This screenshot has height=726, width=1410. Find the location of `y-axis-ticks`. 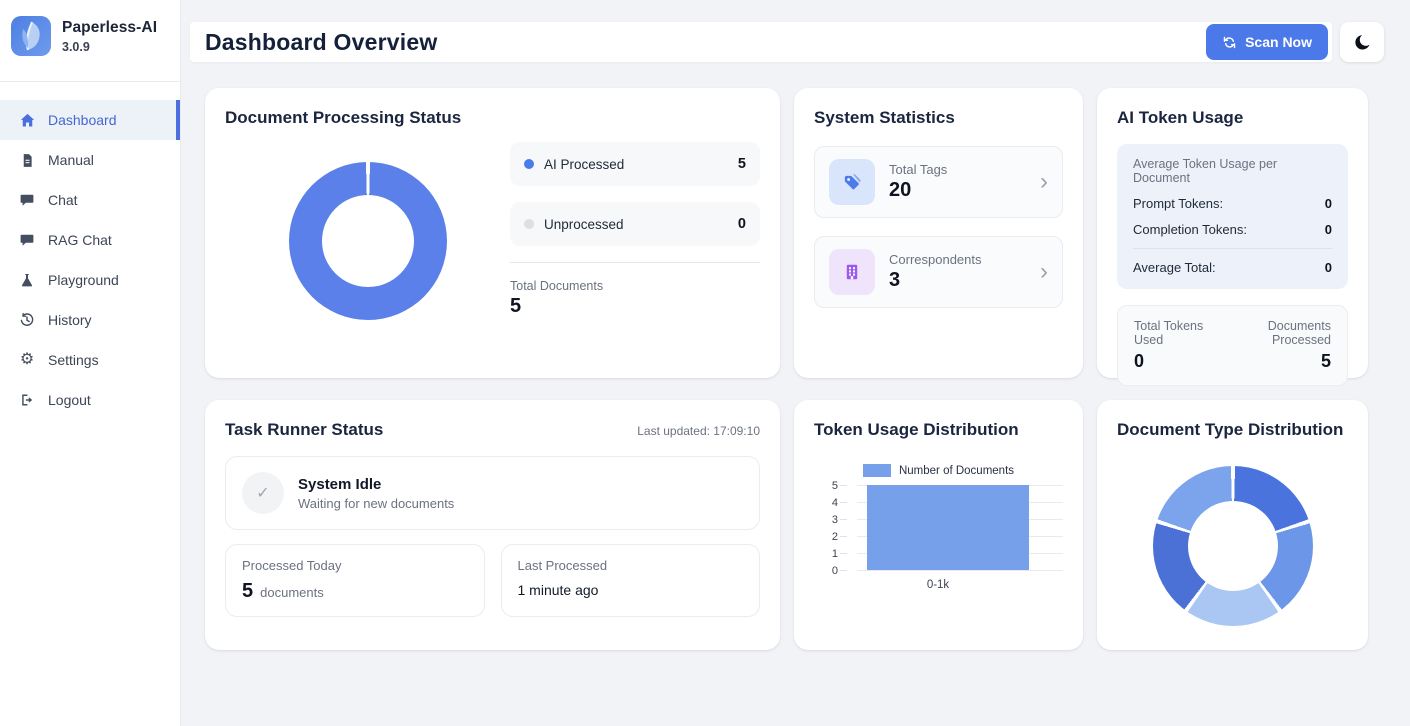

y-axis-ticks is located at coordinates (843, 528).